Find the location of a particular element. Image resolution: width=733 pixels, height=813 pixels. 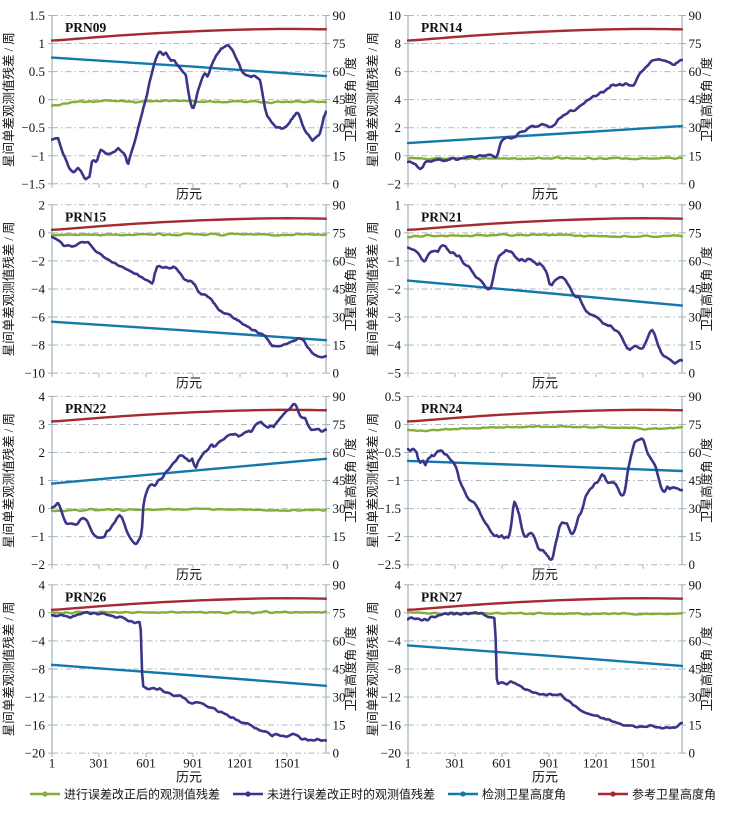

gridlines-PRN21 is located at coordinates (545, 289).